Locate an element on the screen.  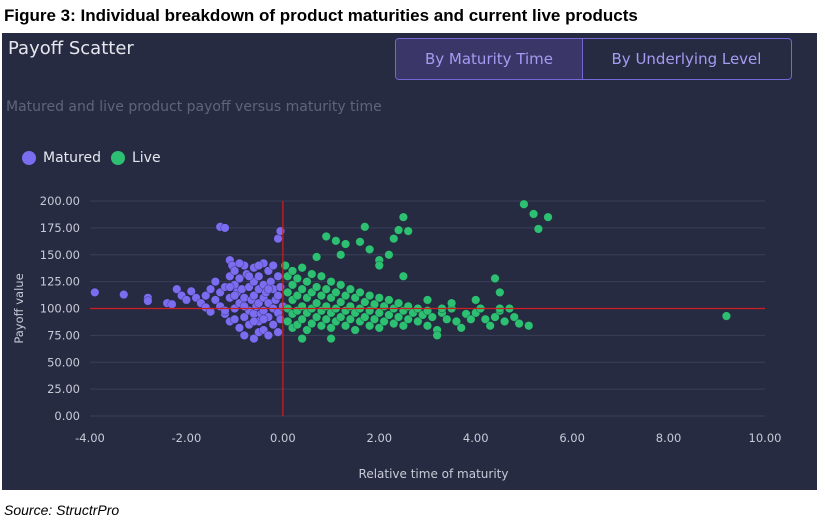
y-tick-label: 125.00 is located at coordinates (60, 282).